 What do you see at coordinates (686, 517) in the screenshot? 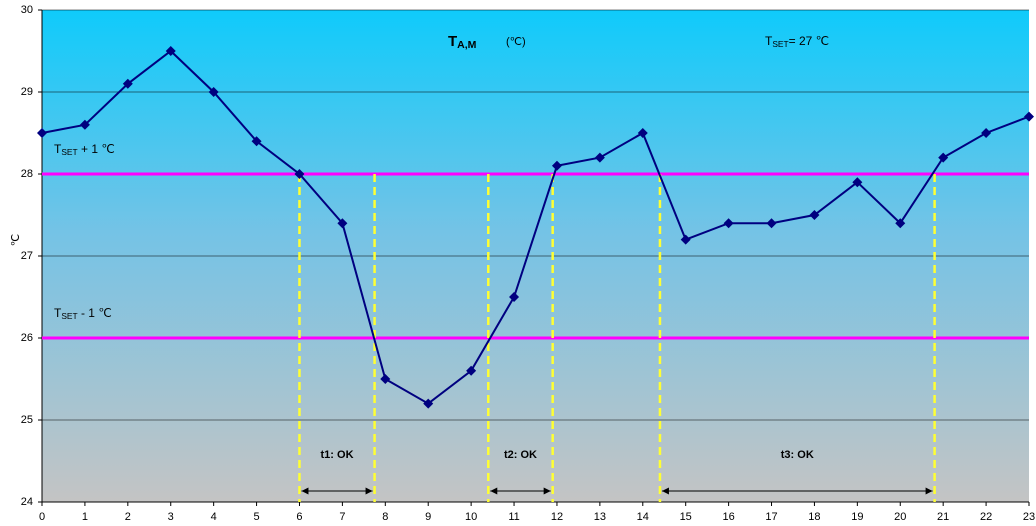
I see `x-tick-label: 15` at bounding box center [686, 517].